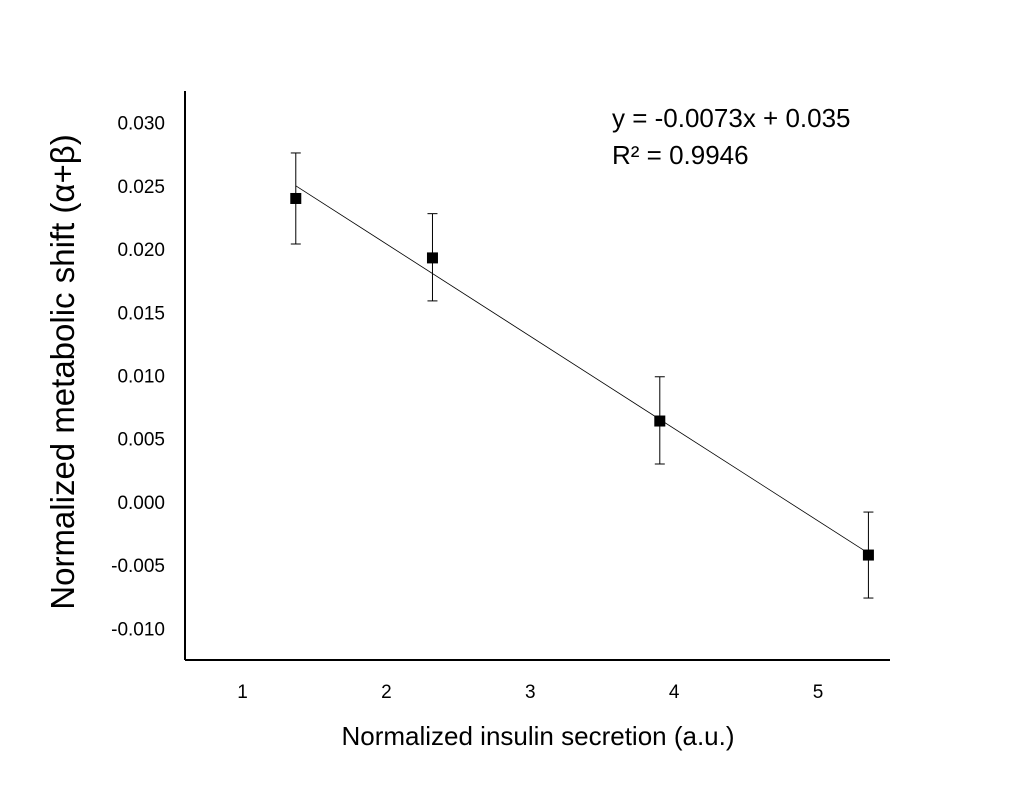 The width and height of the screenshot is (1036, 796). Describe the element at coordinates (731, 118) in the screenshot. I see `trendline-equation: y = -0.0073x + 0.035` at that location.